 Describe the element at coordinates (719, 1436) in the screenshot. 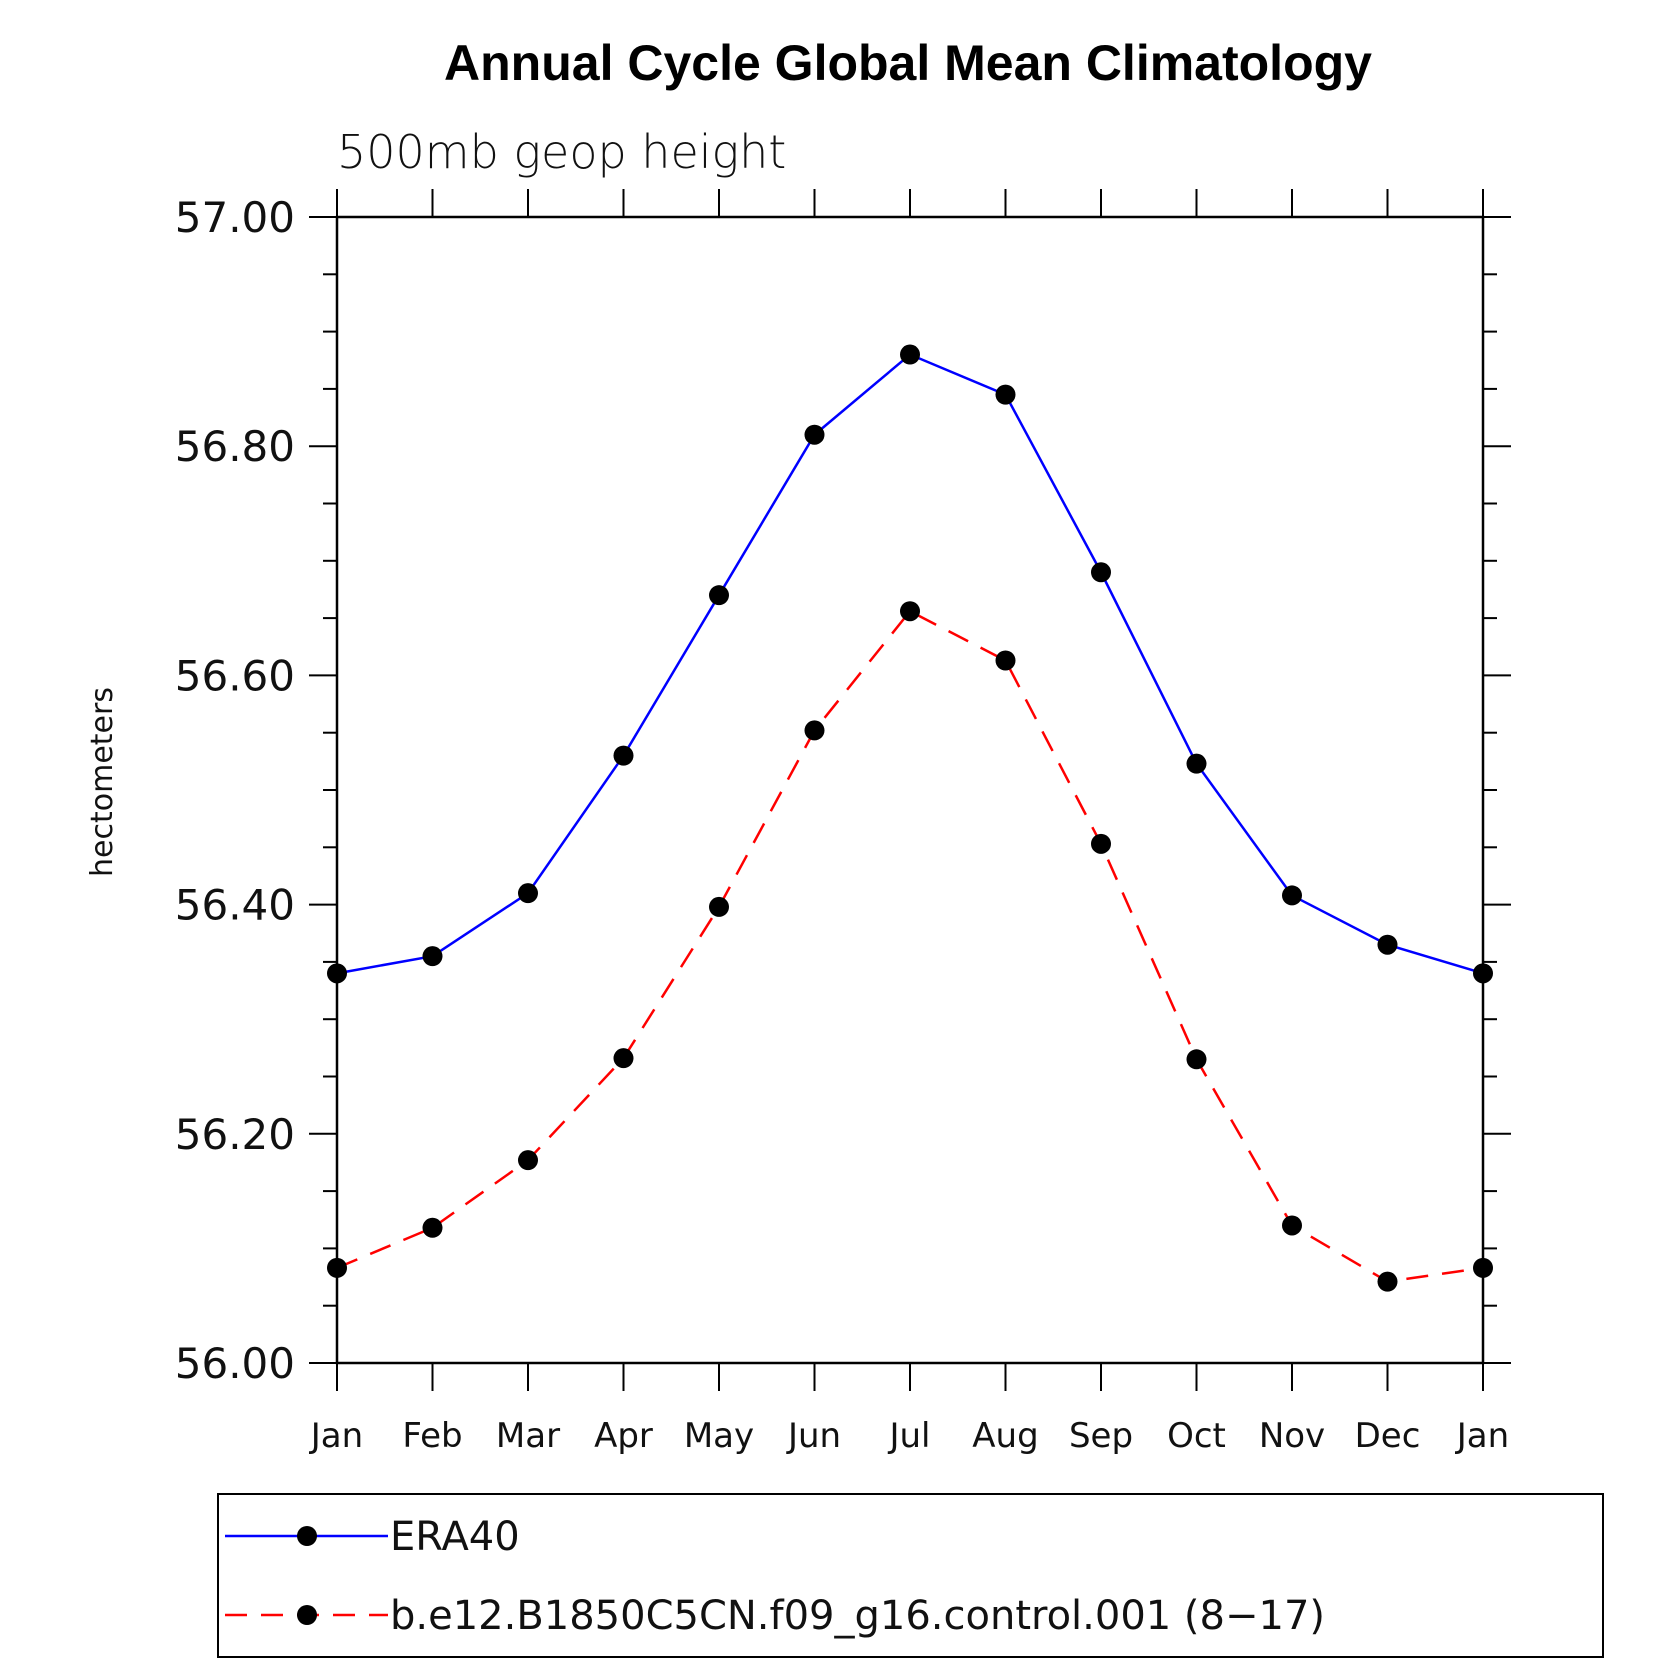

I see `x-tick-label: May` at that location.